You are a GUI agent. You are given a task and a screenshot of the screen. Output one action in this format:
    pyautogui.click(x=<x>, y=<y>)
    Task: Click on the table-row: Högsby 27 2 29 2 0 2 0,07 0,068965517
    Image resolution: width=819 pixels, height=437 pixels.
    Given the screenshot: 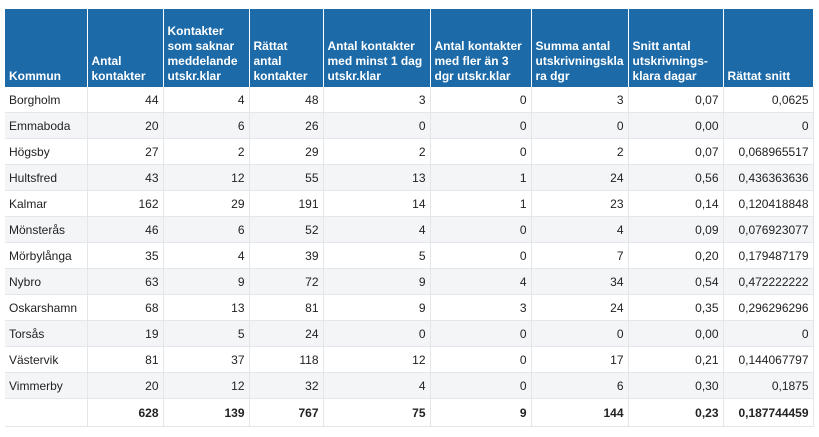 What is the action you would take?
    pyautogui.click(x=409, y=151)
    